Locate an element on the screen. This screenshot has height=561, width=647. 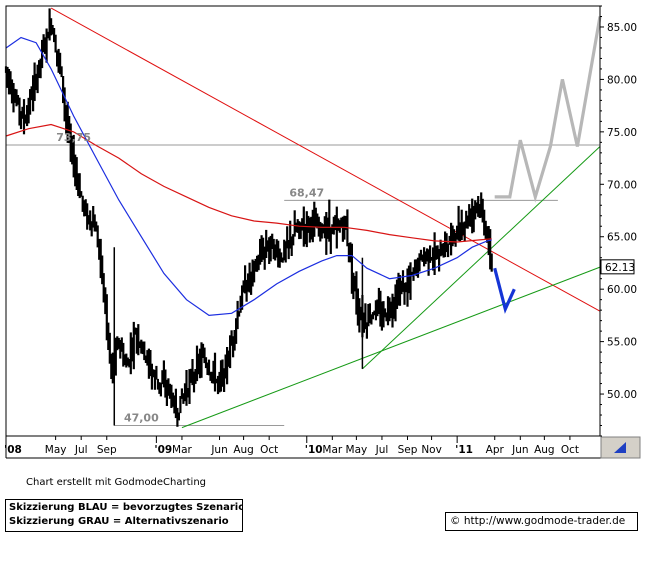
x-tick-label-2: Jul is located at coordinates (81, 450).